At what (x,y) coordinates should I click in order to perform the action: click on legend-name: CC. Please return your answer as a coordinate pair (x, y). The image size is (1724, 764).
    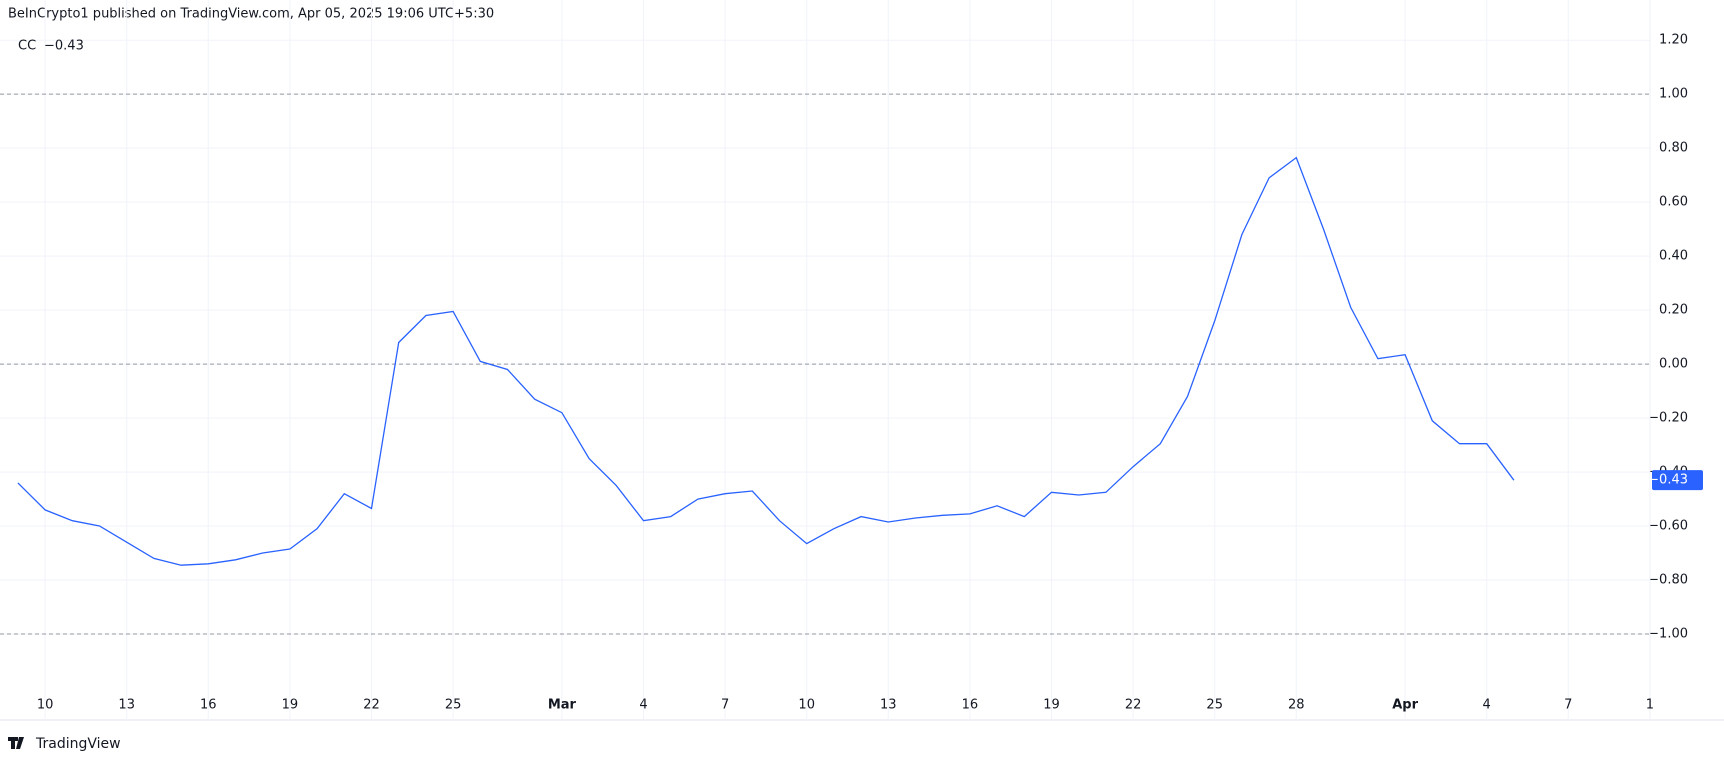
    Looking at the image, I should click on (27, 46).